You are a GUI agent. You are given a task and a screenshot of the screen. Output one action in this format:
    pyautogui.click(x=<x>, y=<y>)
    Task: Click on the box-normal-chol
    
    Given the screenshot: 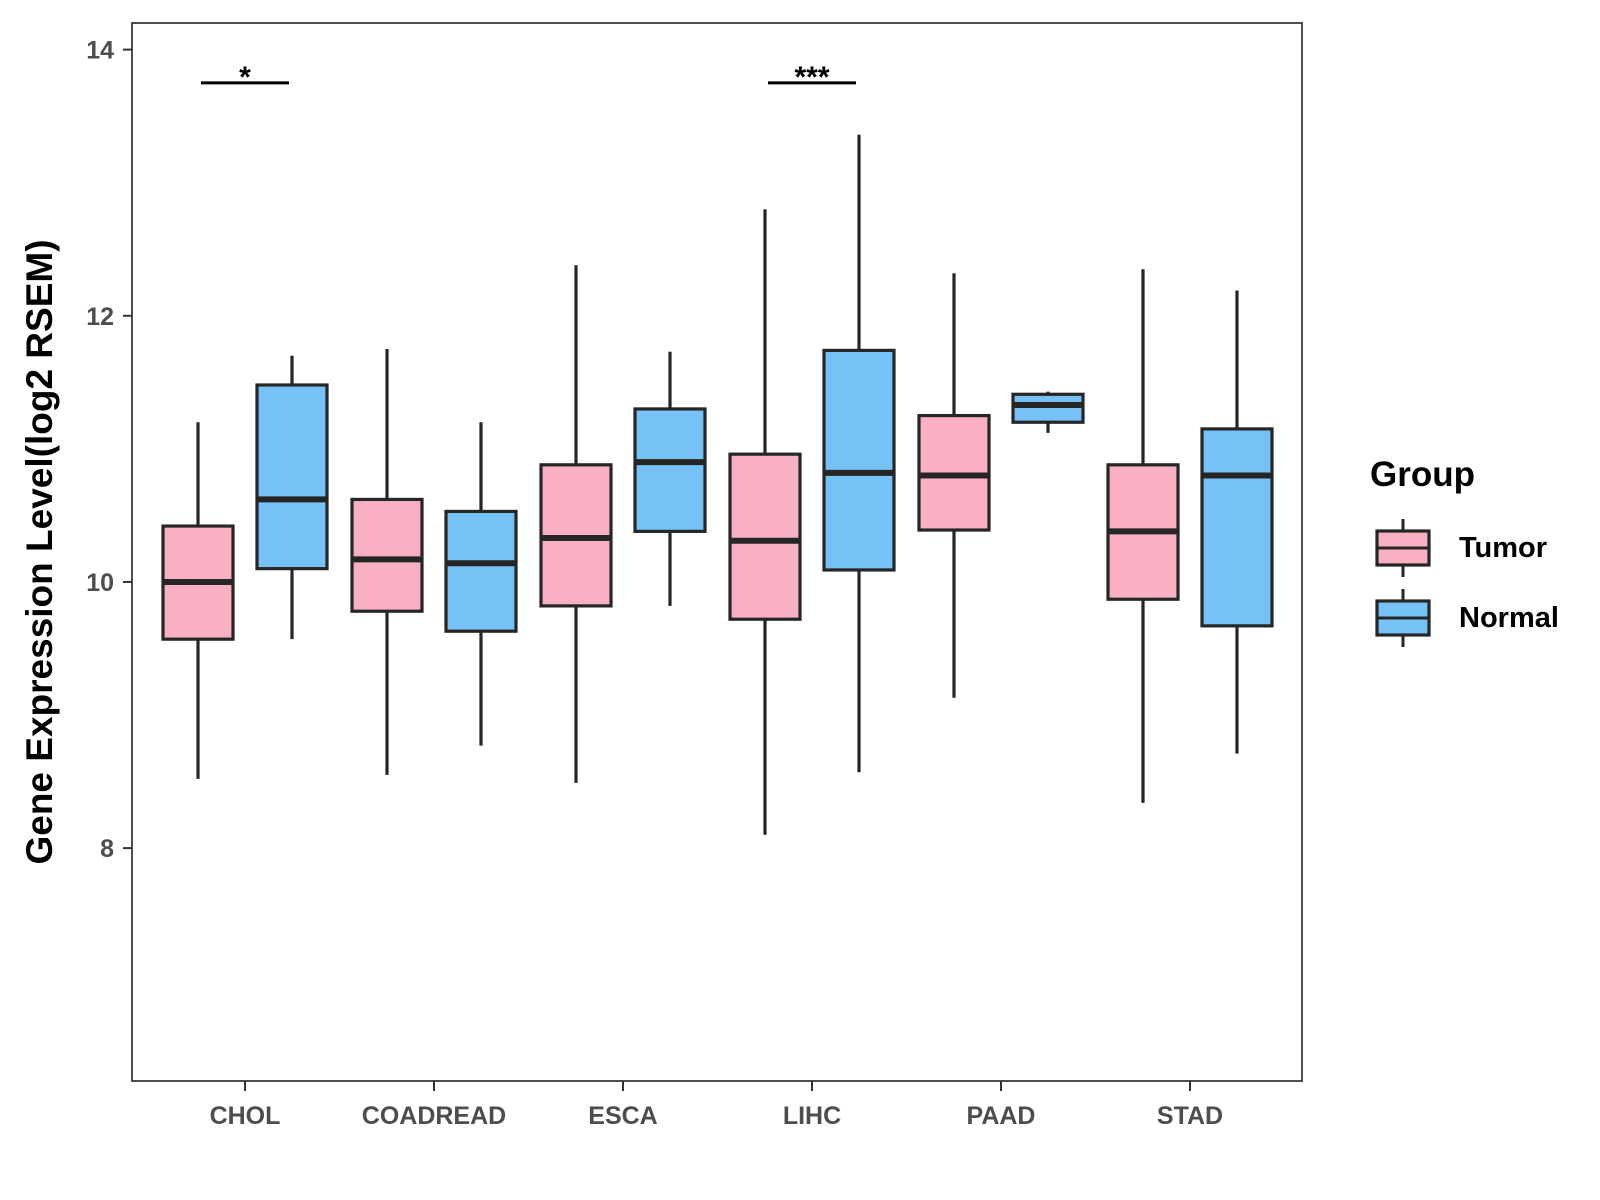 What is the action you would take?
    pyautogui.click(x=292, y=497)
    